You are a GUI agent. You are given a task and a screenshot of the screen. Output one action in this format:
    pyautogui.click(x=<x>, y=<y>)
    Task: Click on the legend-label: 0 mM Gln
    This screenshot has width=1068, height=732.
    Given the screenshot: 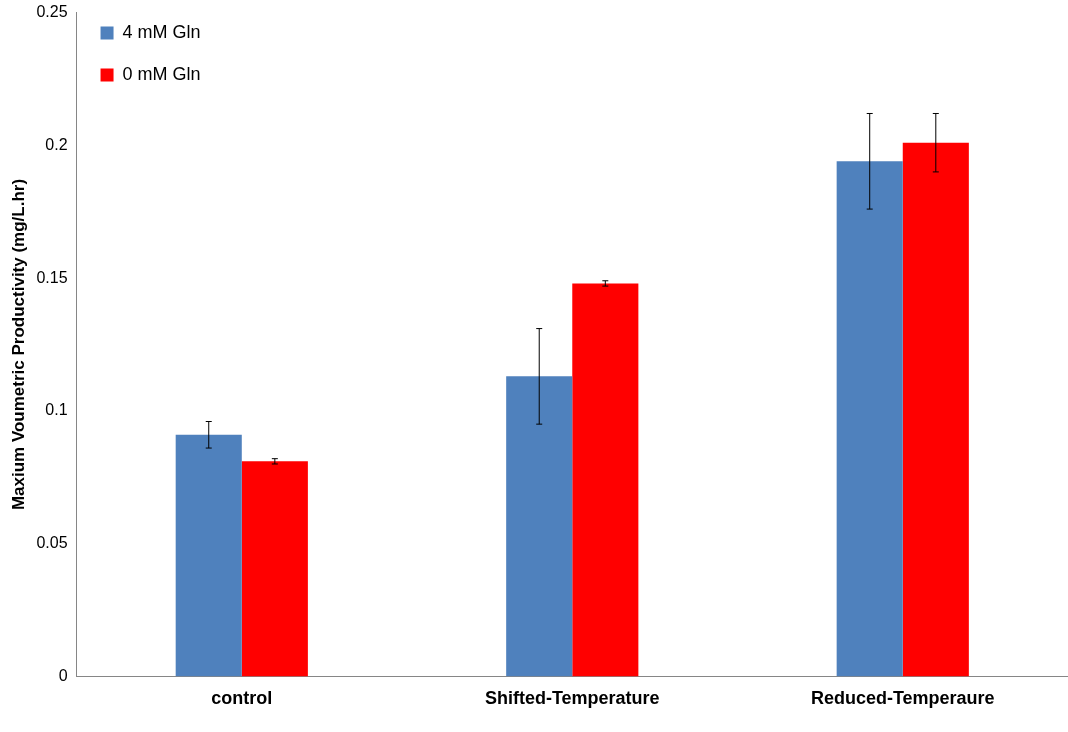 What is the action you would take?
    pyautogui.click(x=161, y=73)
    